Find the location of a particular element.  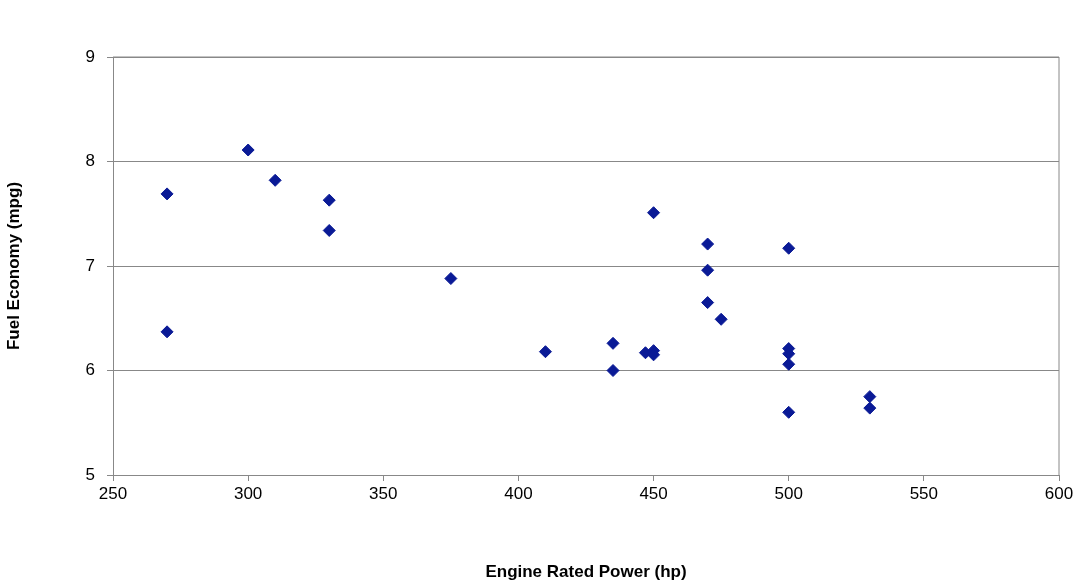

y-tick-label: 5 is located at coordinates (90, 474).